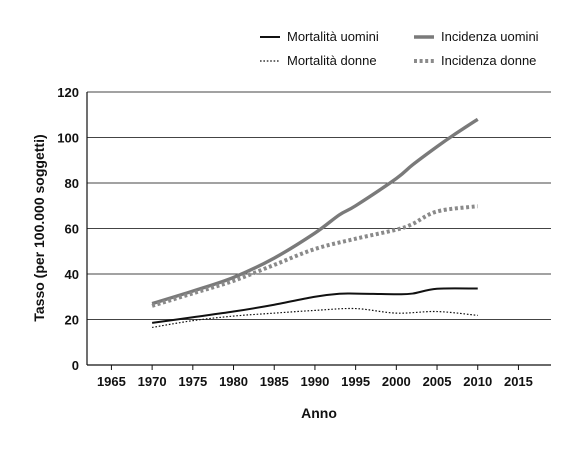  Describe the element at coordinates (477, 381) in the screenshot. I see `x-tick-label-2010: 2010` at that location.